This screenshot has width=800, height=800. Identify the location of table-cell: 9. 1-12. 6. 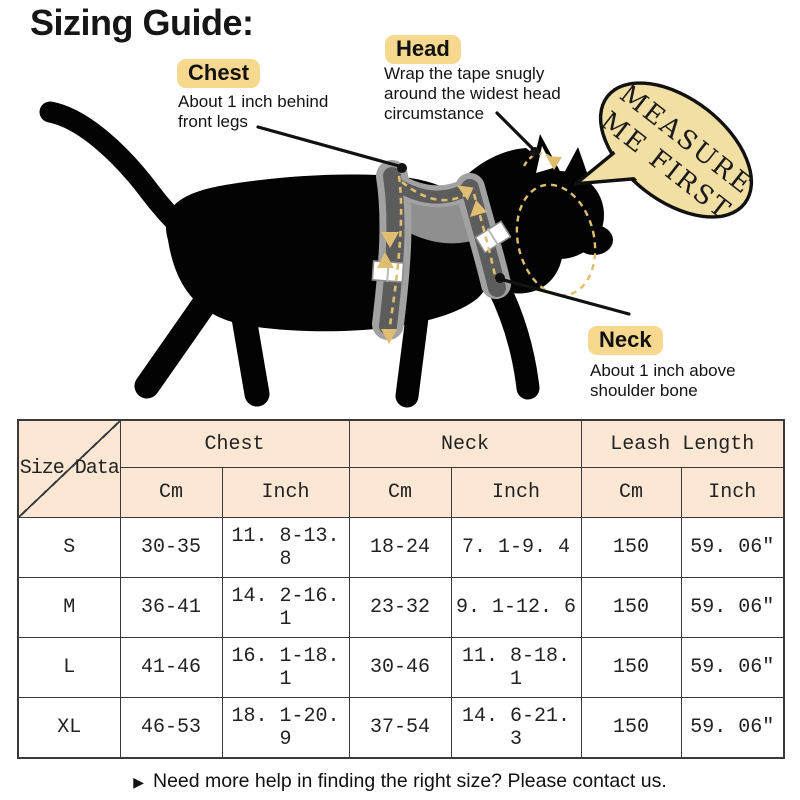
(516, 607).